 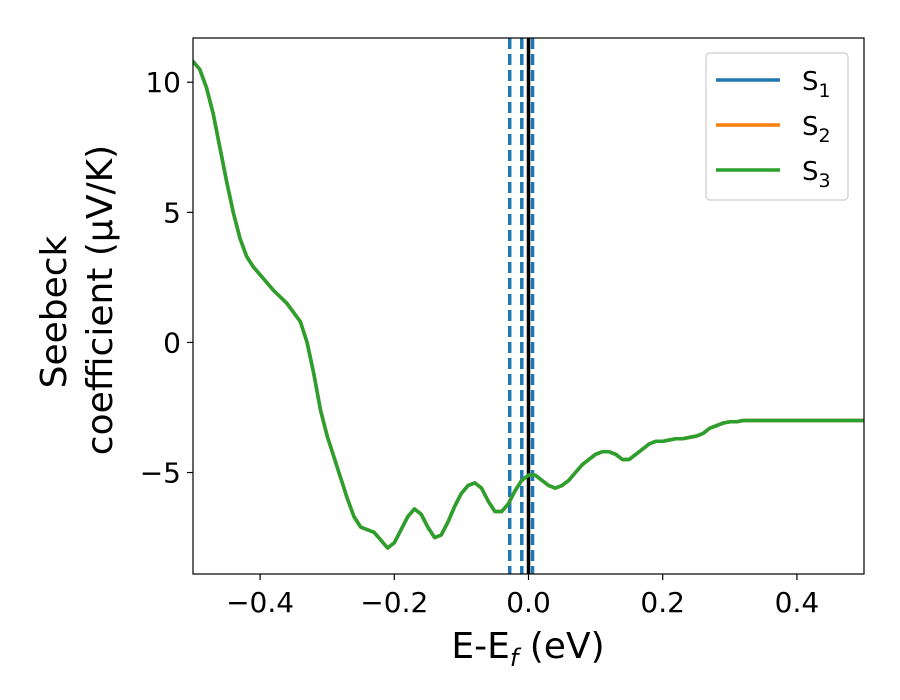 I want to click on y-axis-label-line1: Seebeck, so click(x=54, y=311).